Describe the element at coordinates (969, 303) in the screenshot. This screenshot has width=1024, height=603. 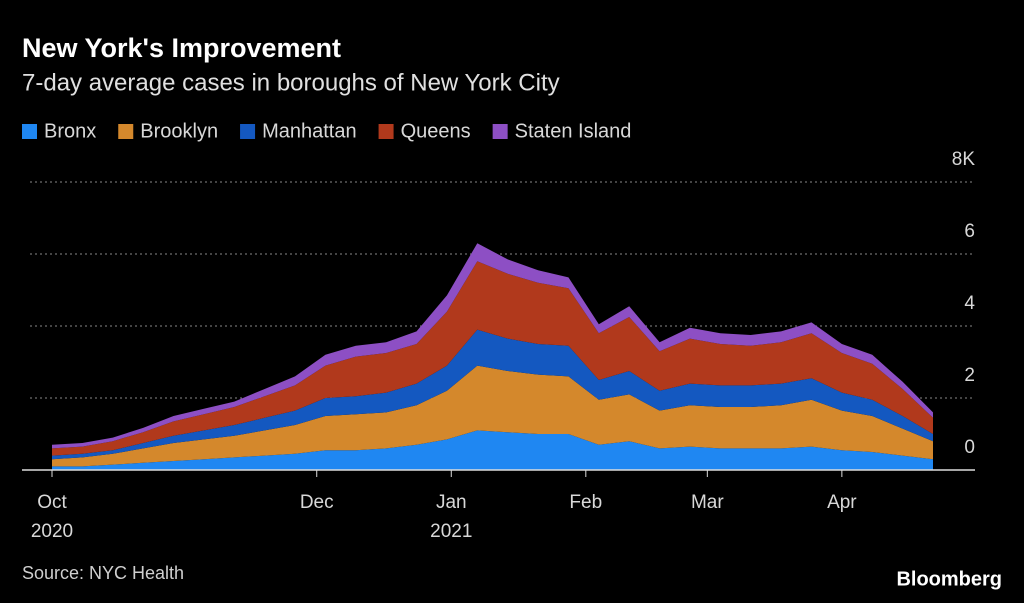
I see `y-tick-label: 4` at that location.